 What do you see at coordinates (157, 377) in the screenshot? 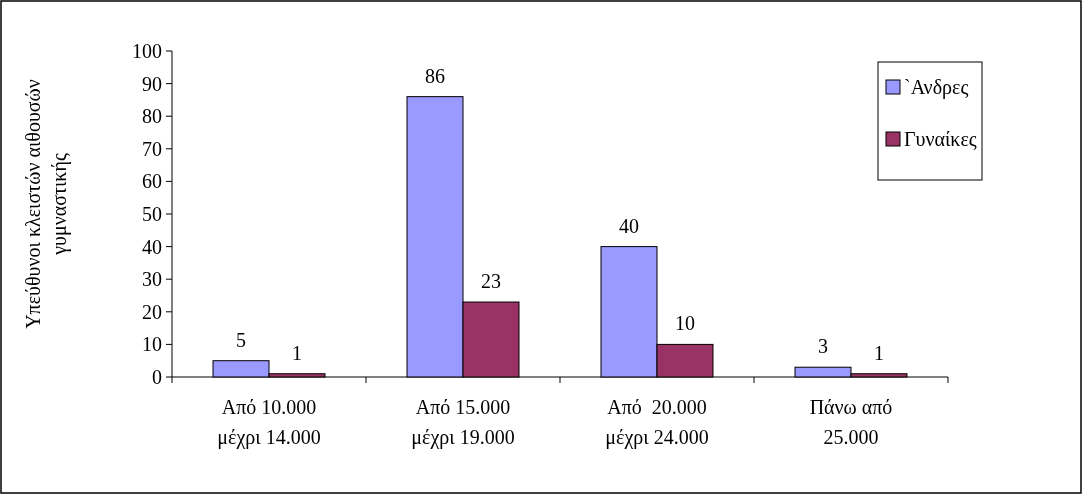
I see `y-tick-label: 0` at bounding box center [157, 377].